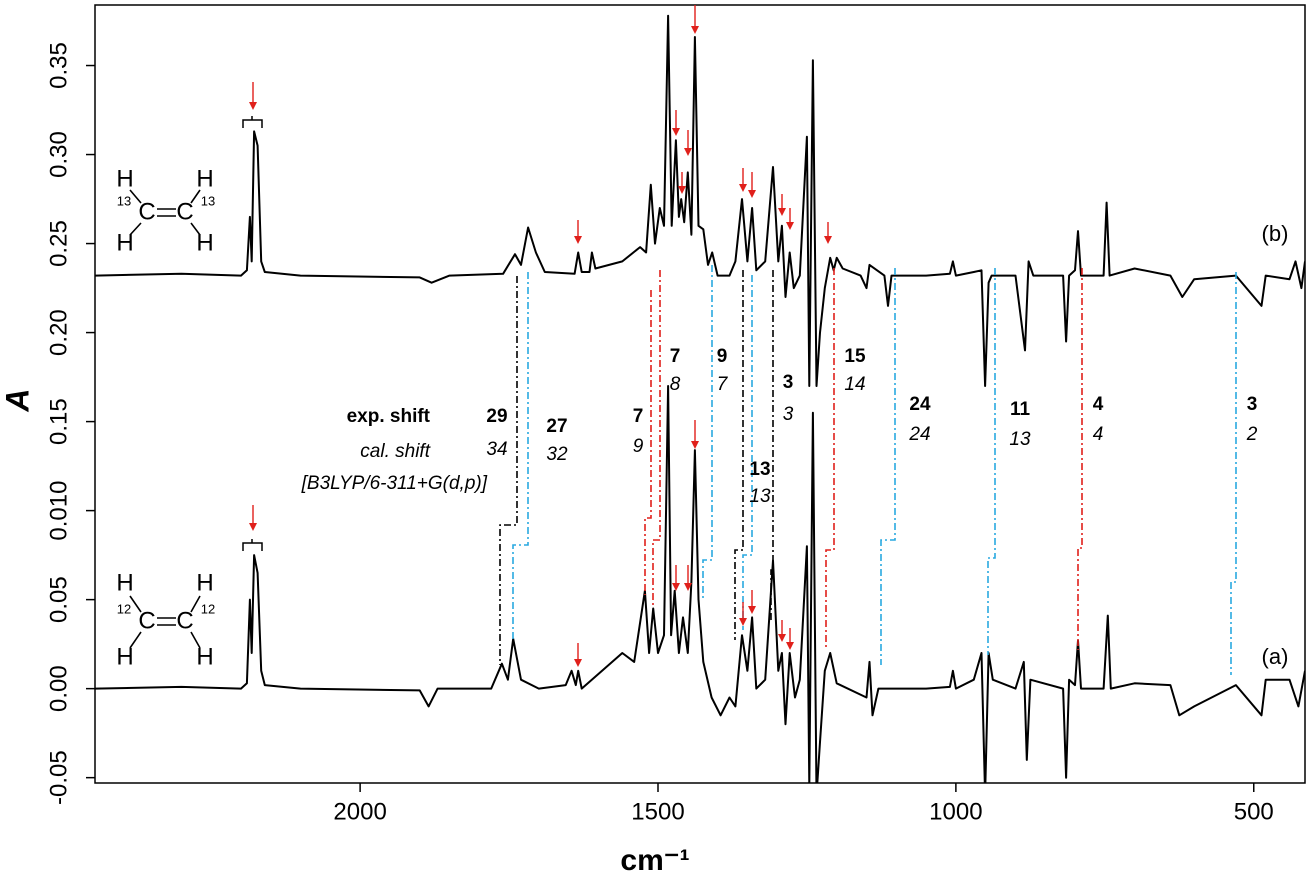 The height and width of the screenshot is (890, 1311). Describe the element at coordinates (1252, 434) in the screenshot. I see `cal-shift: 2` at that location.